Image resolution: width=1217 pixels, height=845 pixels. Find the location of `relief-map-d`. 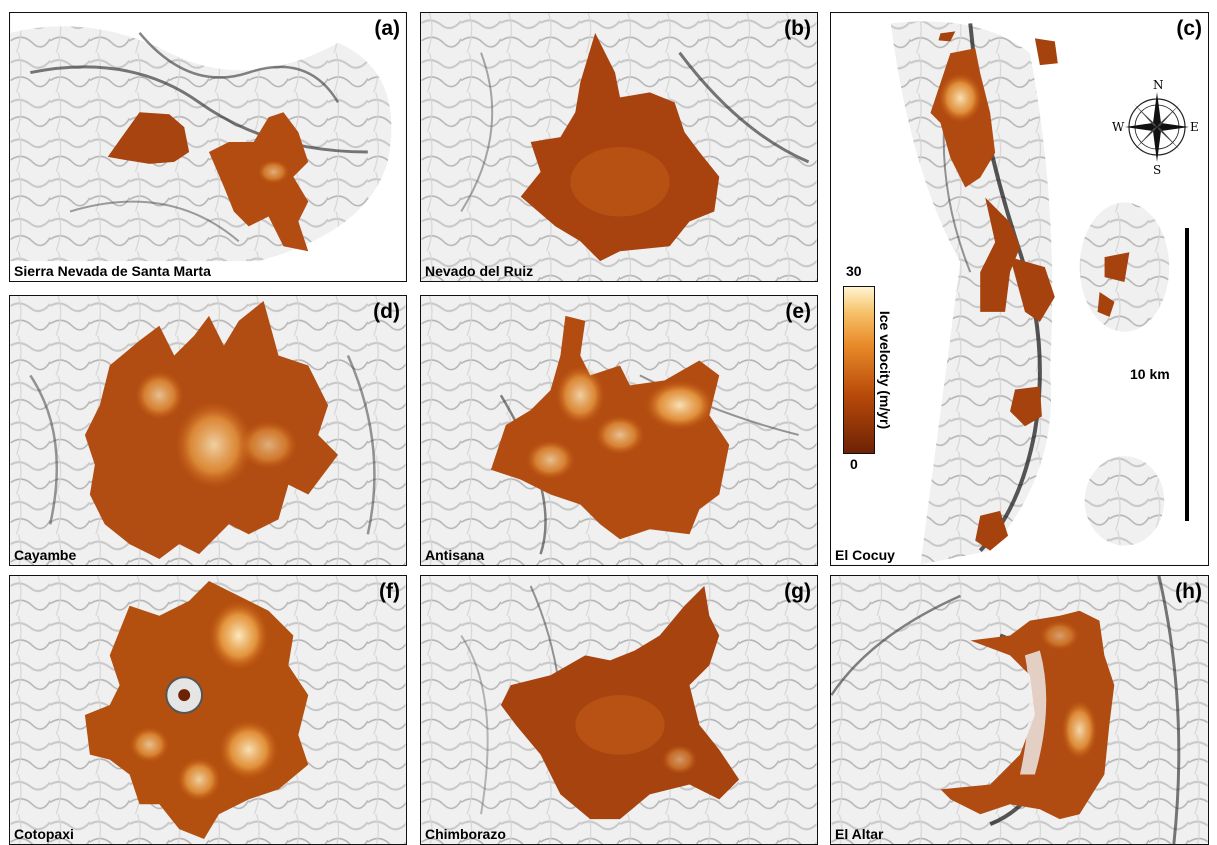

relief-map-d is located at coordinates (208, 430).